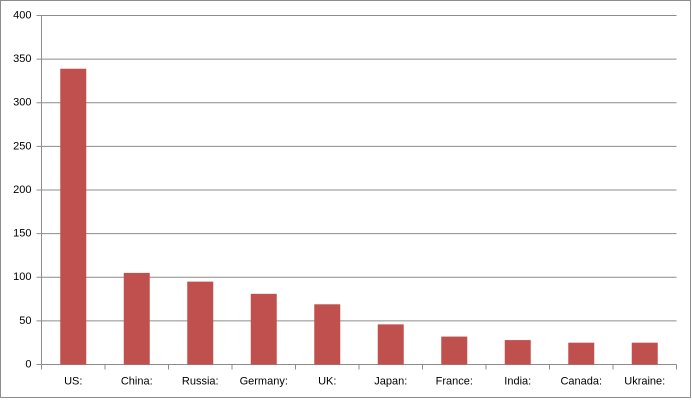 This screenshot has width=692, height=404. Describe the element at coordinates (73, 381) in the screenshot. I see `x-tick-label: US:` at that location.